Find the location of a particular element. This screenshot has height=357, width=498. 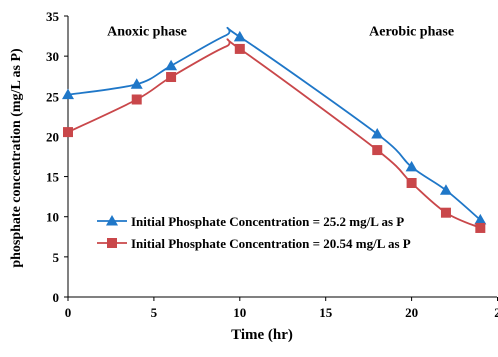

x-axis-label: Time (hr) is located at coordinates (262, 335).